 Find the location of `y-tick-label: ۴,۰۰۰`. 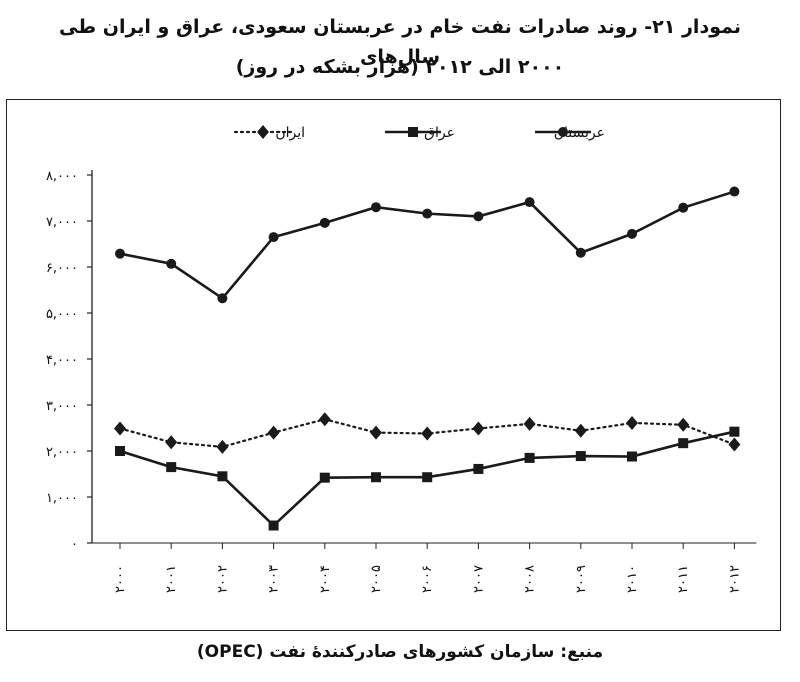

y-tick-label: ۴,۰۰۰ is located at coordinates (62, 360).